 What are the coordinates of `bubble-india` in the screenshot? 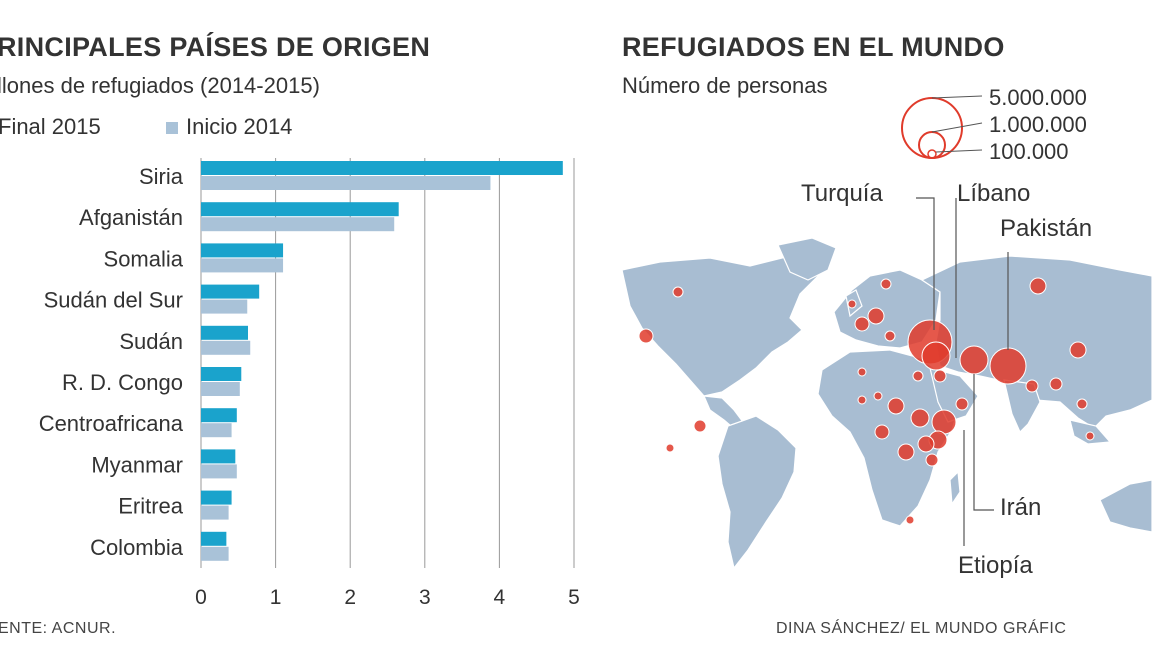 It's located at (1032, 386).